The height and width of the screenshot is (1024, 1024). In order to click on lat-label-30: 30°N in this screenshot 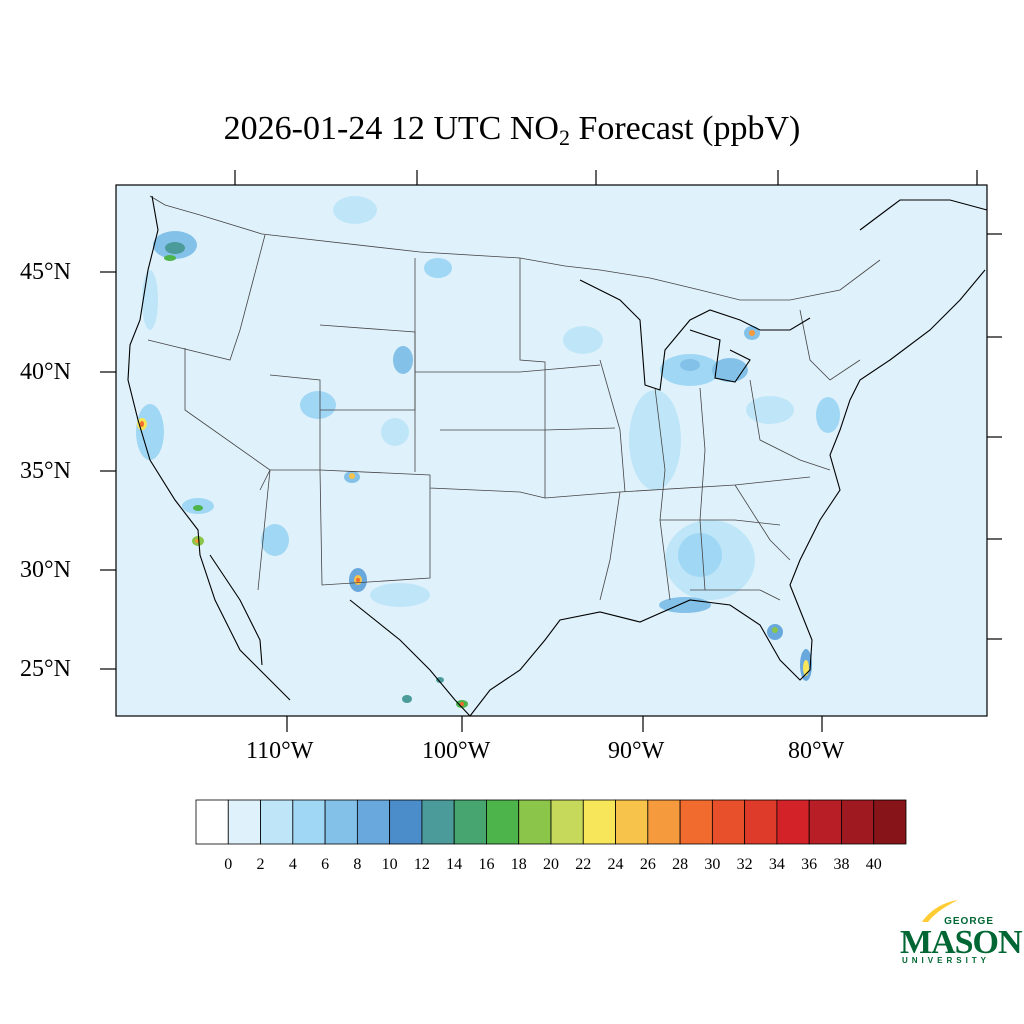, I will do `click(45, 570)`.